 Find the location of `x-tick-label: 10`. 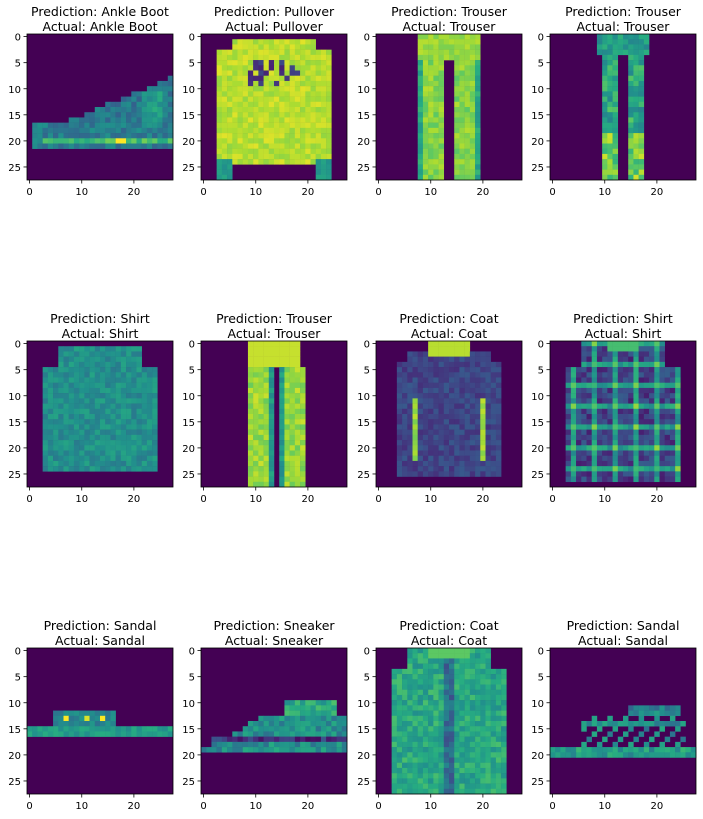

x-tick-label: 10 is located at coordinates (81, 499).